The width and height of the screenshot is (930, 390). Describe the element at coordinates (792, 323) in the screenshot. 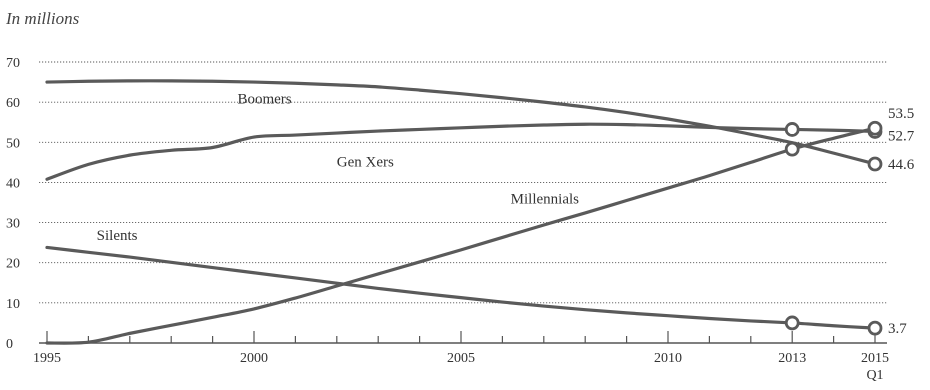

I see `marker-silents-2013` at that location.